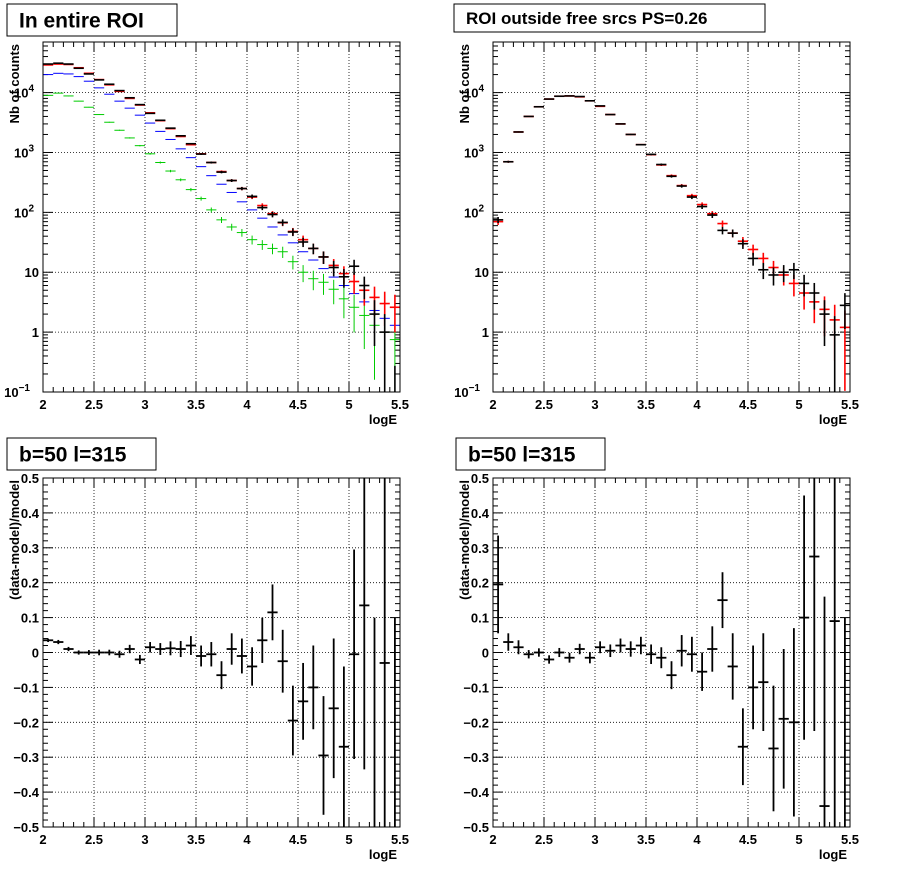 Image resolution: width=898 pixels, height=871 pixels. Describe the element at coordinates (81, 21) in the screenshot. I see `chart-title: In entire ROI` at that location.